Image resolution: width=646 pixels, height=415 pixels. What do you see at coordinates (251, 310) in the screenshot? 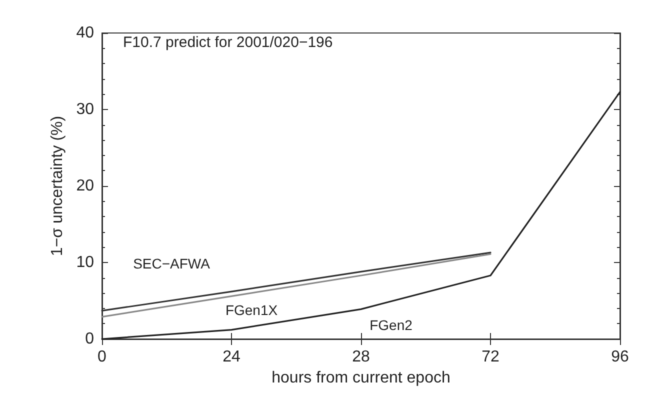
I see `series-label: FGen1X` at bounding box center [251, 310].